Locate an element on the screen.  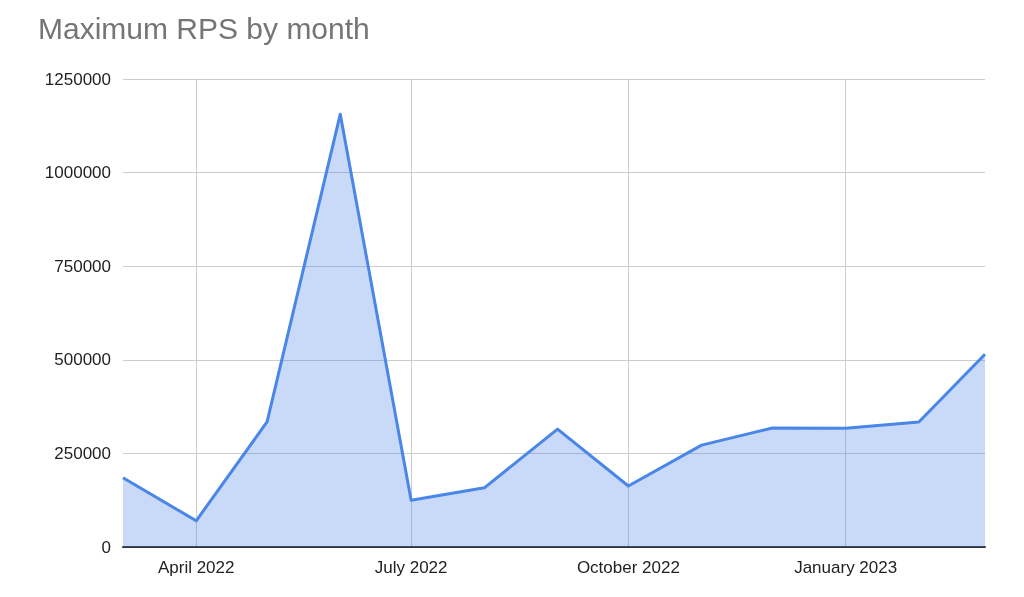
y-tick-label: 750000 is located at coordinates (82, 266).